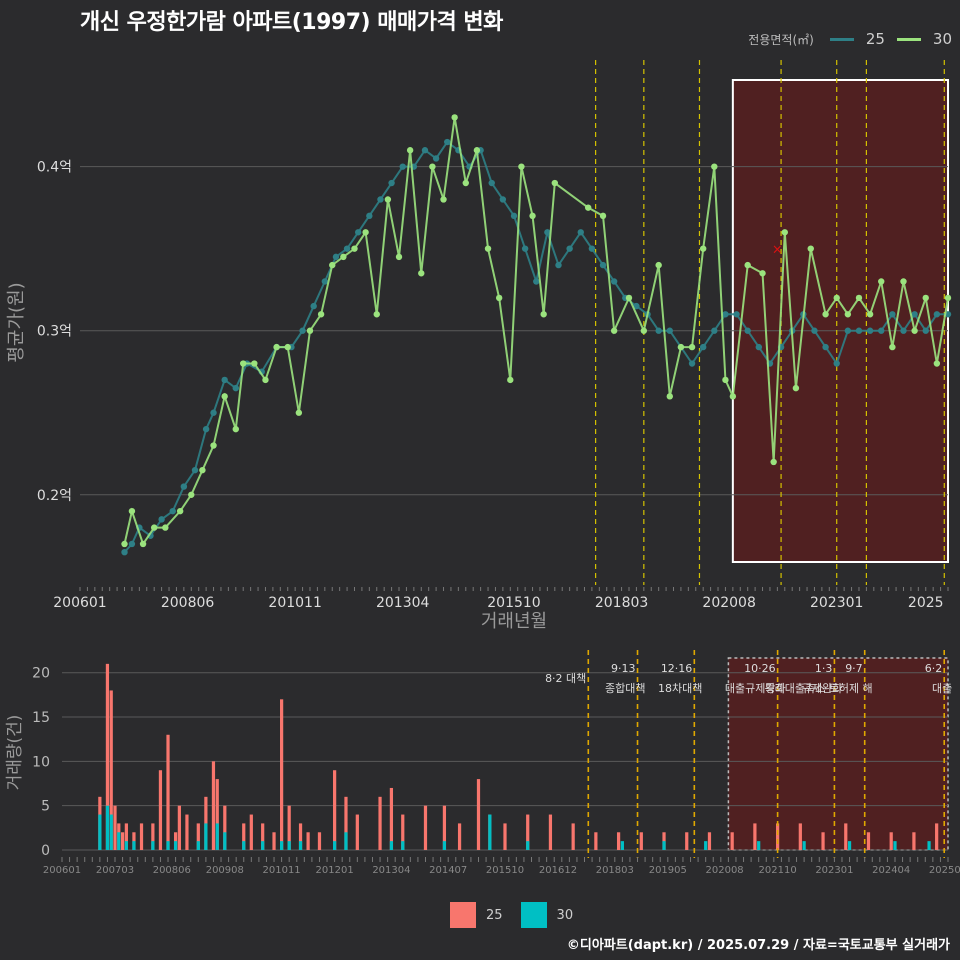  What do you see at coordinates (16, 322) in the screenshot?
I see `y-axis-title: 평균가(원)` at bounding box center [16, 322].